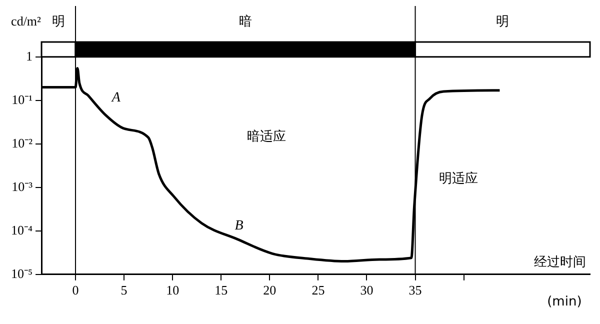 Image resolution: width=600 pixels, height=324 pixels. I want to click on x-tick-label: 20, so click(269, 290).